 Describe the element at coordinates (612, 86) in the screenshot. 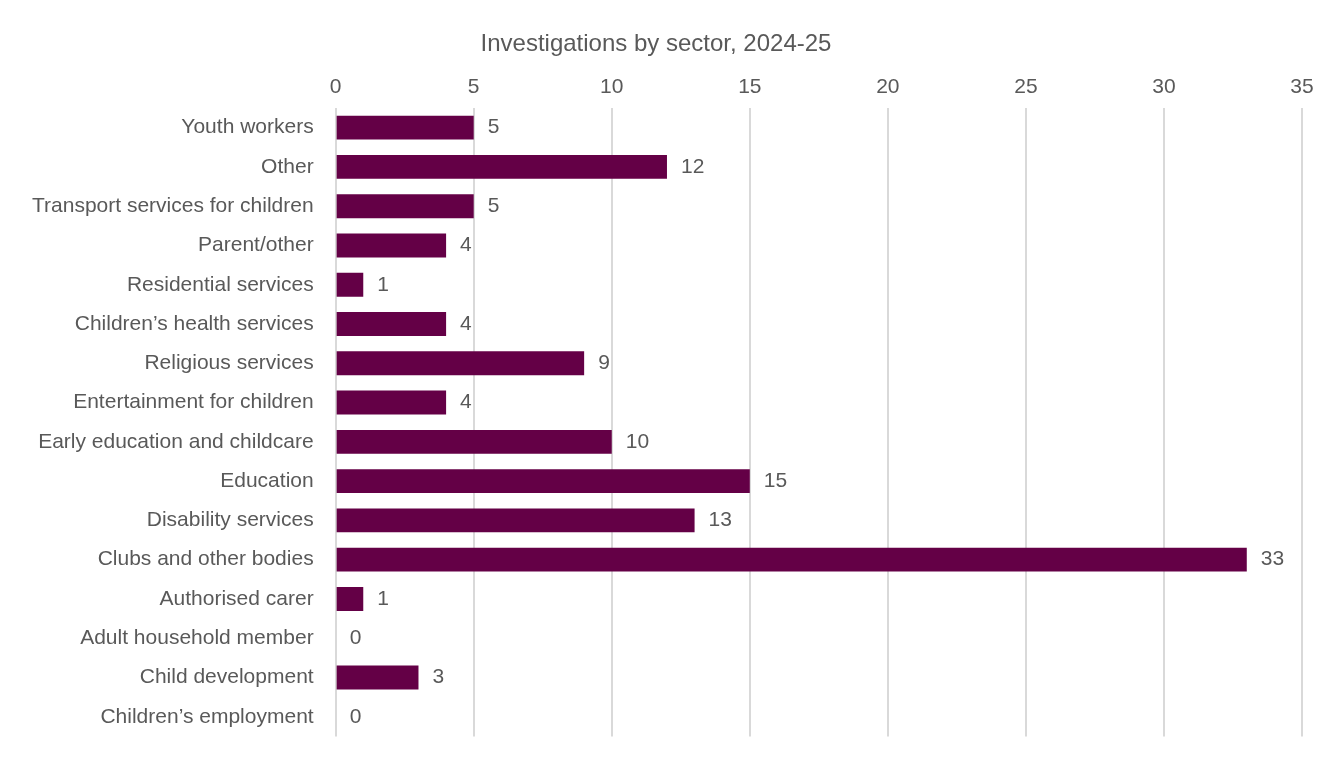

I see `x-tick-label: 10` at that location.